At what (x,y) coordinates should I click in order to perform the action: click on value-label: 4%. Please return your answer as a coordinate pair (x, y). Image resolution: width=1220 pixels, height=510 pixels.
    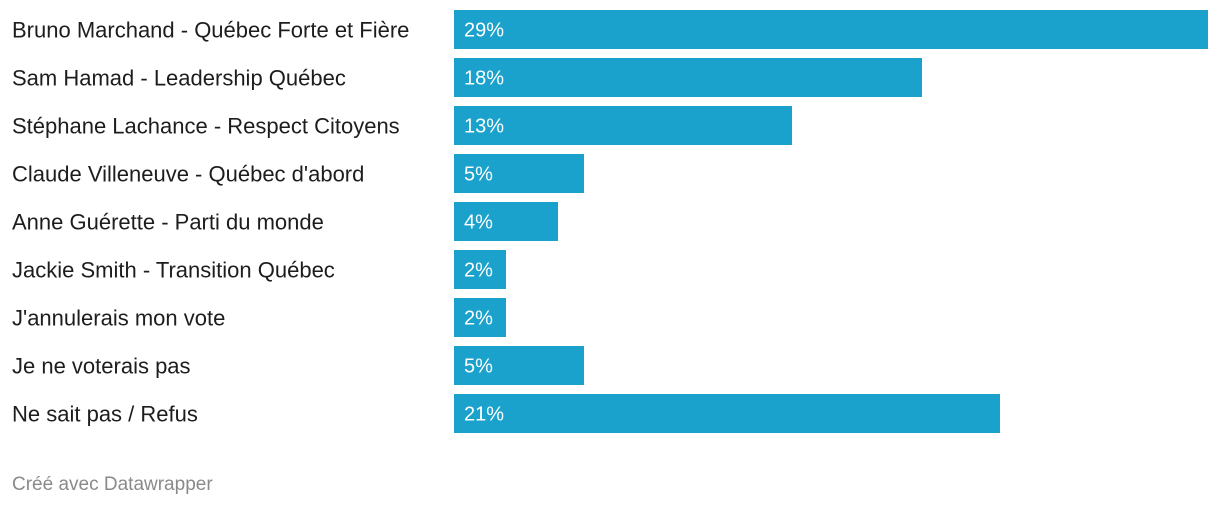
    Looking at the image, I should click on (478, 223).